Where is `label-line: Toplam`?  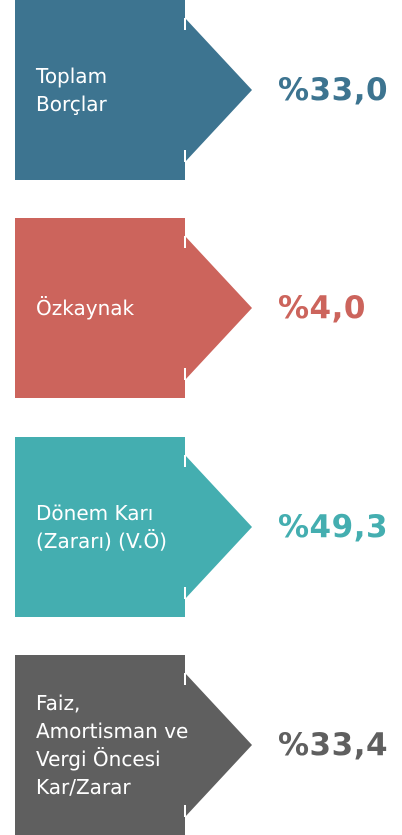
label-line: Toplam is located at coordinates (72, 76).